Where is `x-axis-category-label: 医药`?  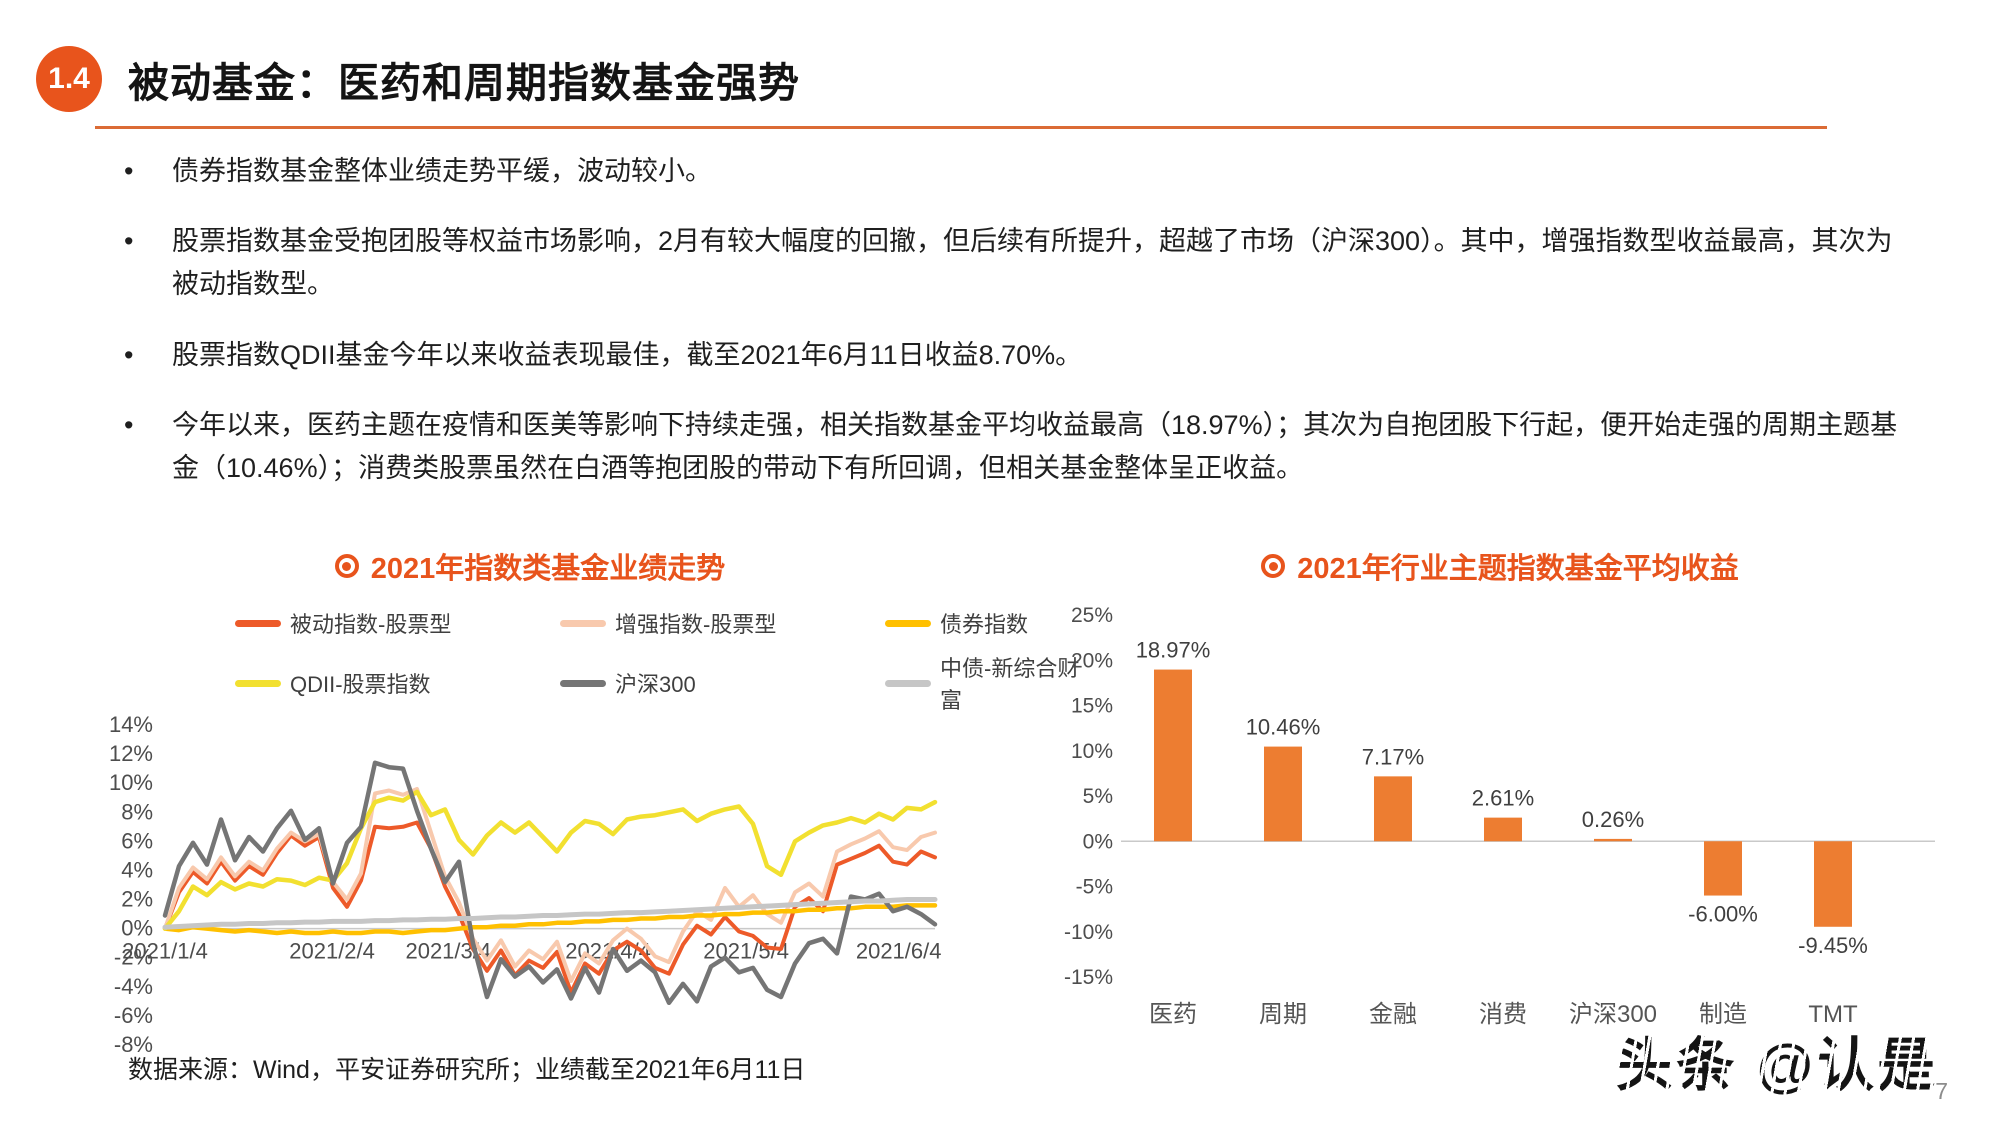
x-axis-category-label: 医药 is located at coordinates (1173, 1014).